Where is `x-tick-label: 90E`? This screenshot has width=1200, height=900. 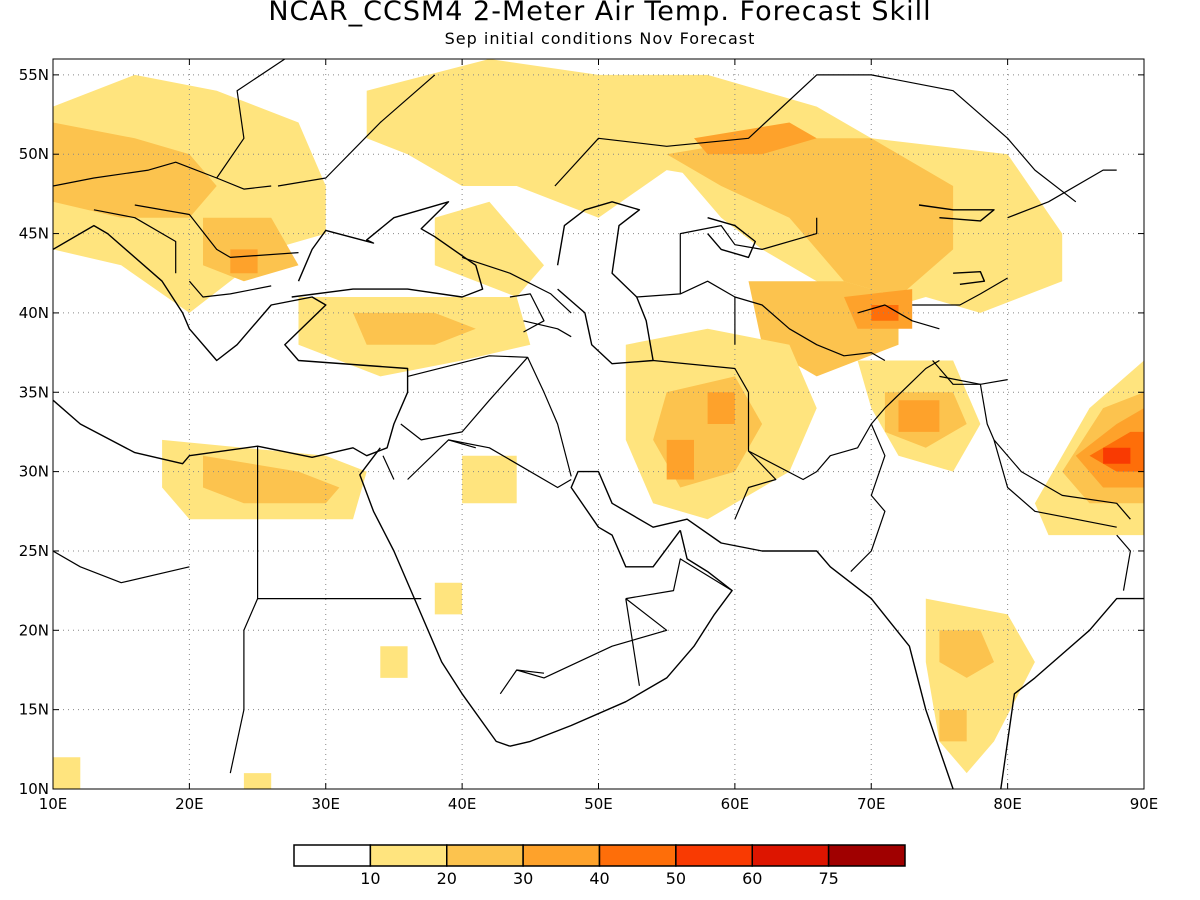
x-tick-label: 90E is located at coordinates (1144, 804).